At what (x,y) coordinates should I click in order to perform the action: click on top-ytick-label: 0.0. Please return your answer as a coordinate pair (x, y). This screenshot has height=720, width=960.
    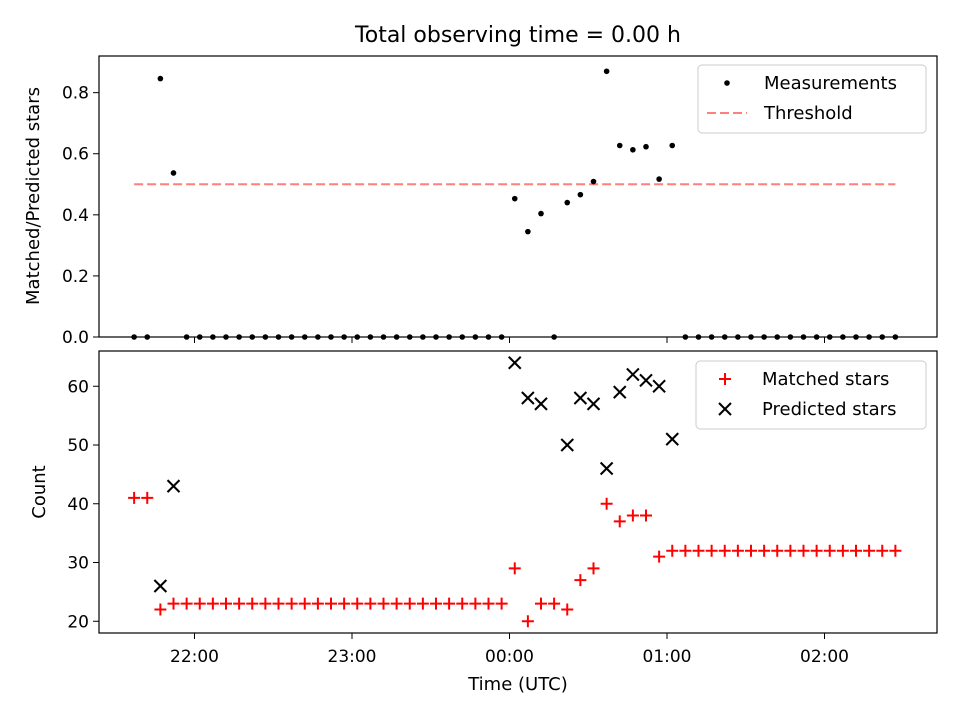
    Looking at the image, I should click on (75, 338).